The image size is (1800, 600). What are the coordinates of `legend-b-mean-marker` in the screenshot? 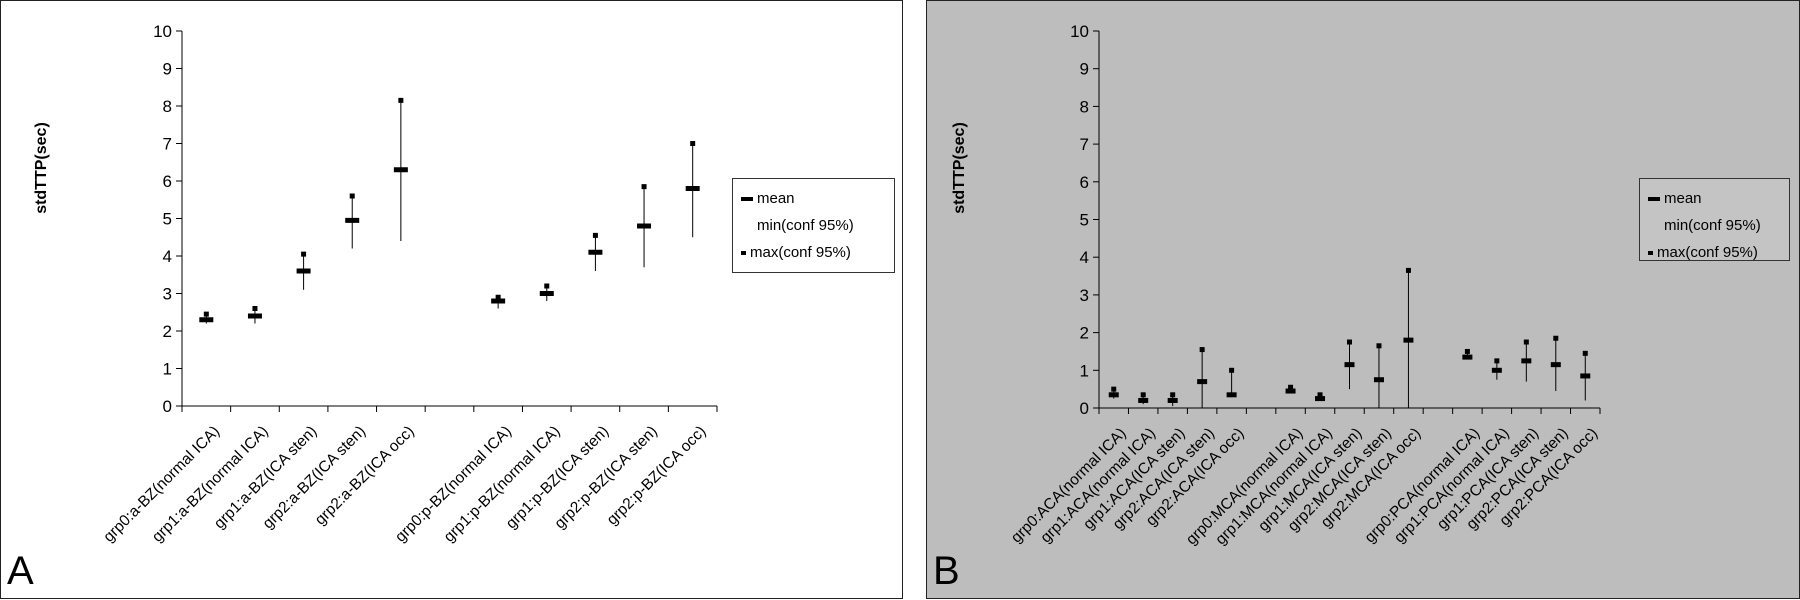 It's located at (1654, 198).